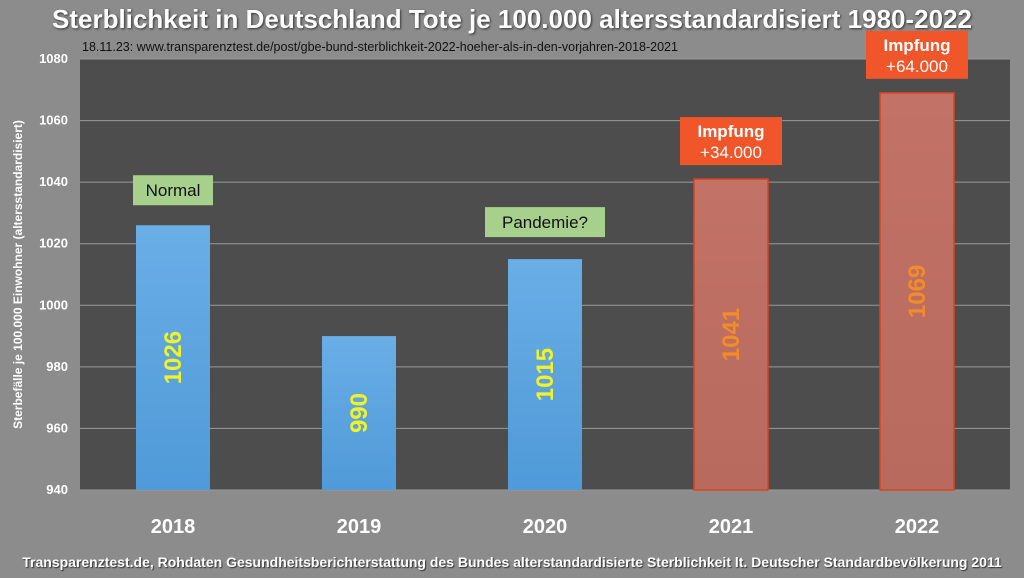 This screenshot has width=1024, height=578. I want to click on annotation-text: +34.000, so click(731, 152).